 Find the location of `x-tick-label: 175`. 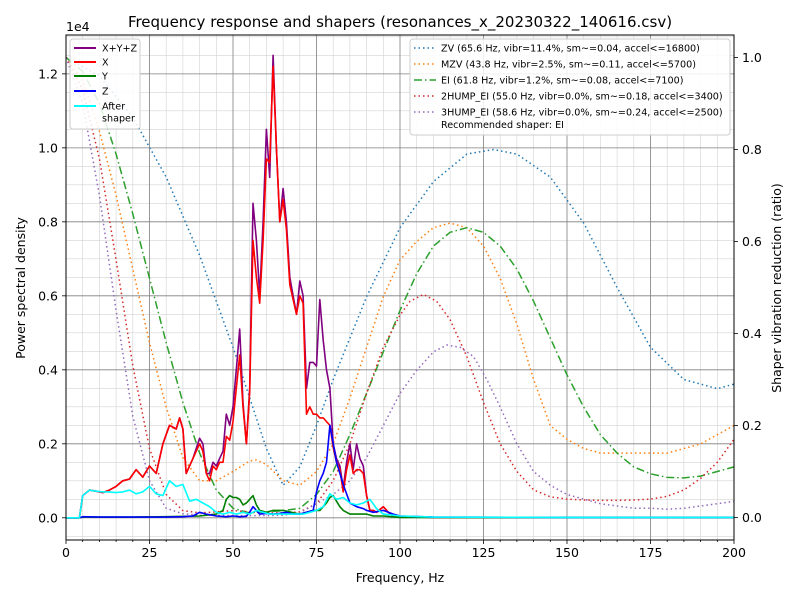

x-tick-label: 175 is located at coordinates (651, 552).